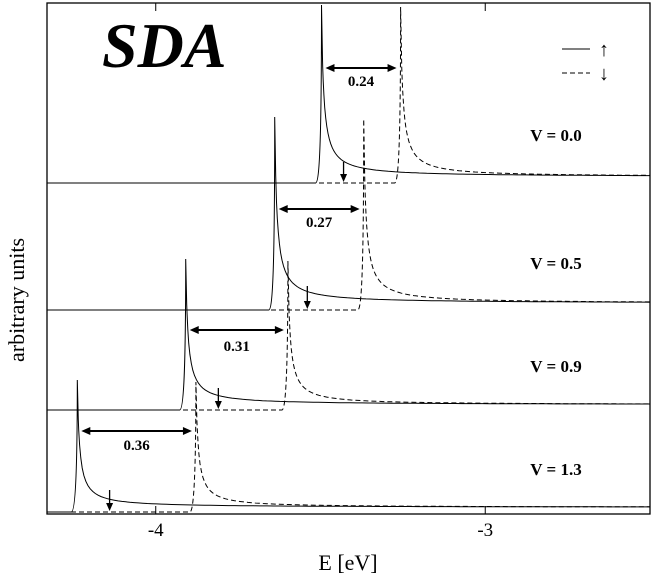 The height and width of the screenshot is (582, 652). What do you see at coordinates (16, 300) in the screenshot?
I see `y-axis-label: arbitrary units` at bounding box center [16, 300].